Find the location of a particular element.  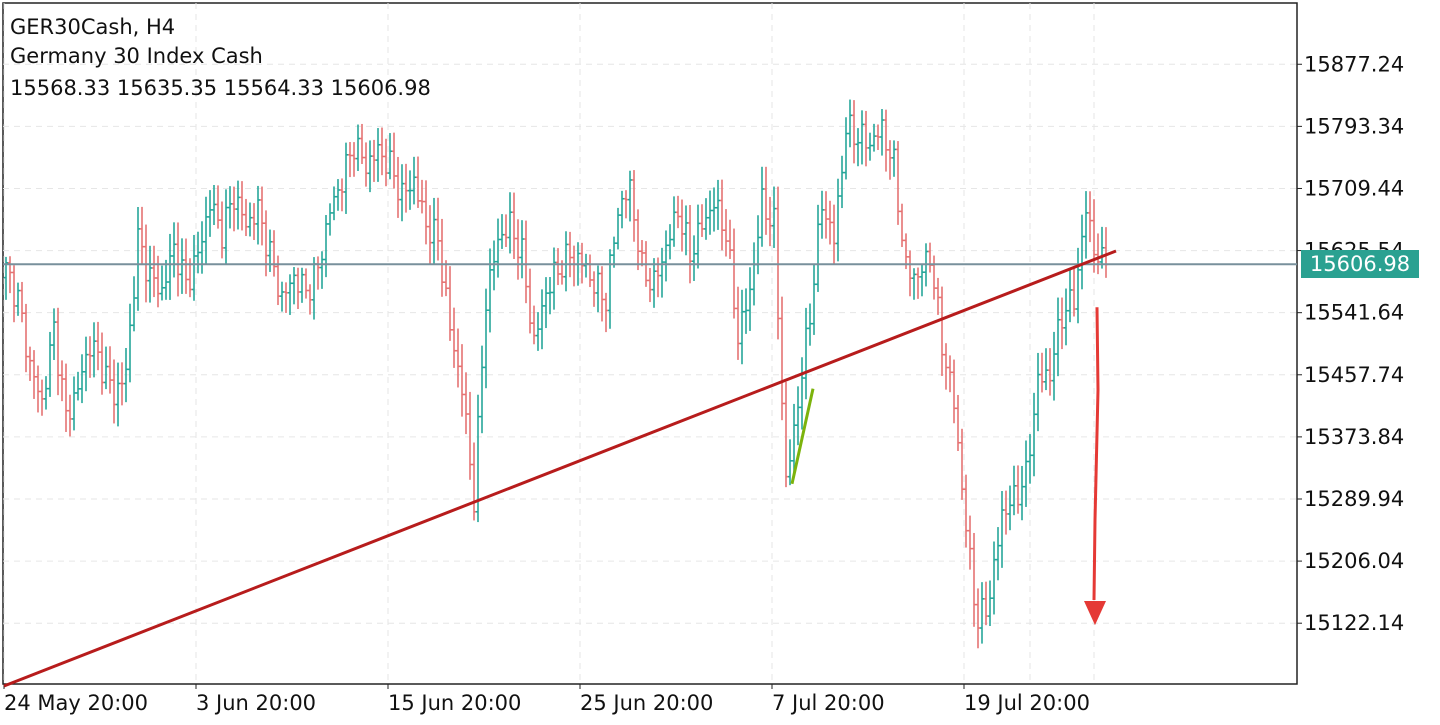

y-tick-label: 15709.44 is located at coordinates (1354, 188).